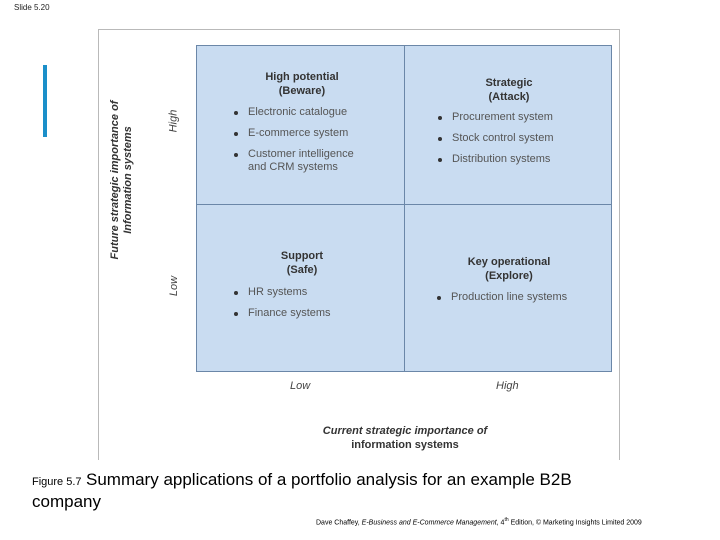  I want to click on quadrant-title-line1: High potential, so click(302, 77).